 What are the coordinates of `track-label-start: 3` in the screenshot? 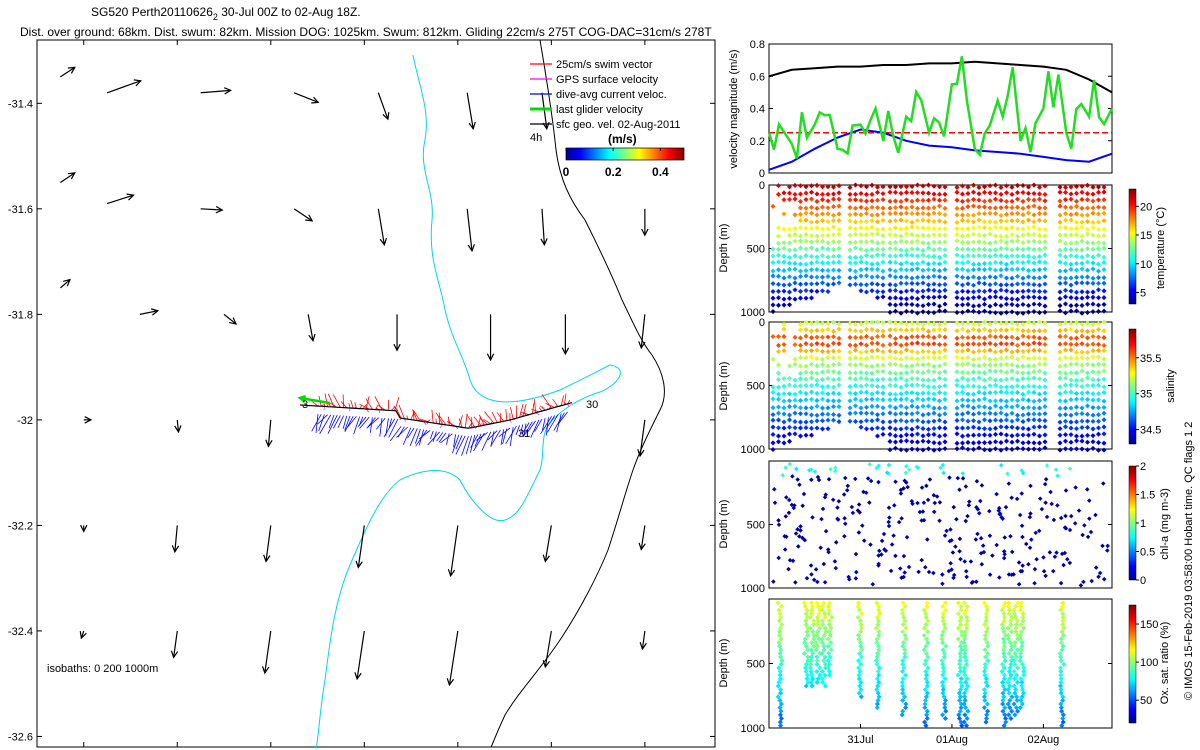 It's located at (305, 405).